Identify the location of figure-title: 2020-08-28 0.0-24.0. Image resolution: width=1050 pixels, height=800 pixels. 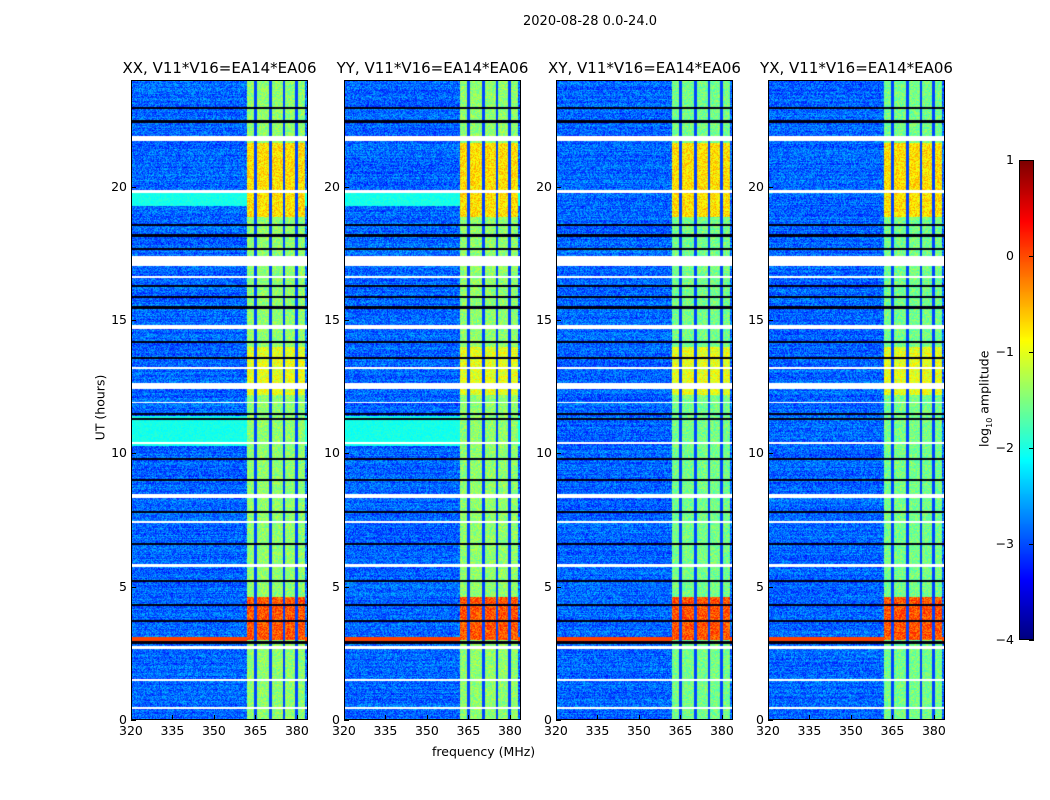
(590, 21).